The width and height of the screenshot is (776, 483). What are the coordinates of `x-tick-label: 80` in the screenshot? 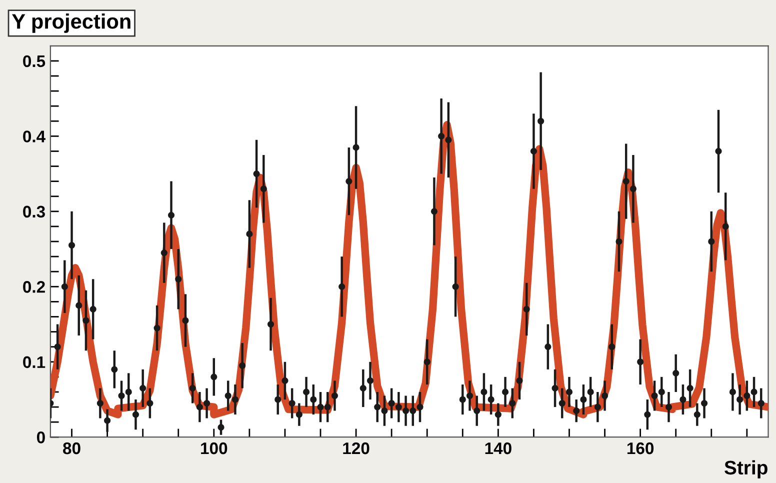 It's located at (71, 448).